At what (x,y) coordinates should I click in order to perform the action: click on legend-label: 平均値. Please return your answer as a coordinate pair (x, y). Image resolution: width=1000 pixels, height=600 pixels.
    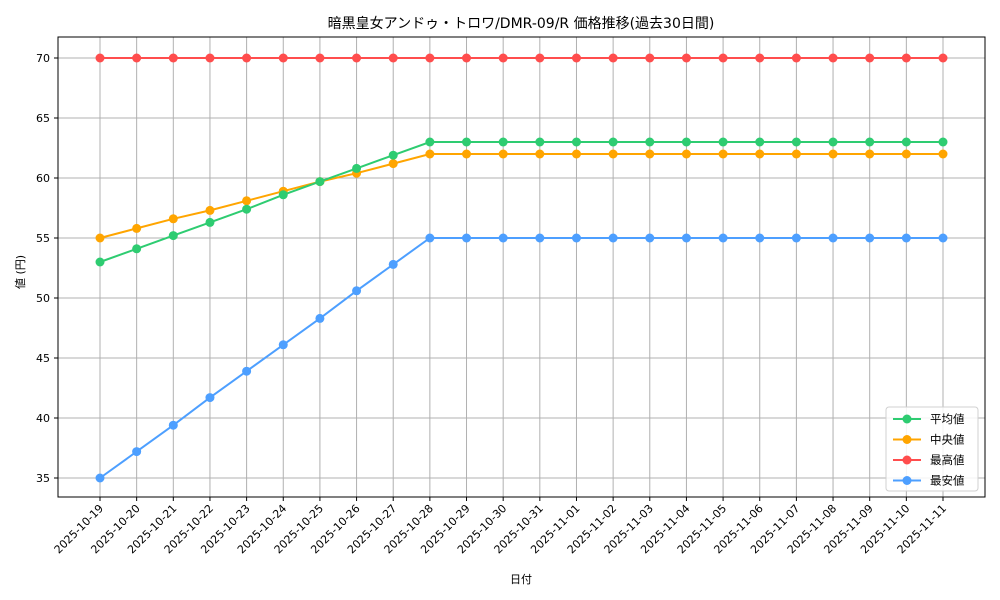
    Looking at the image, I should click on (947, 419).